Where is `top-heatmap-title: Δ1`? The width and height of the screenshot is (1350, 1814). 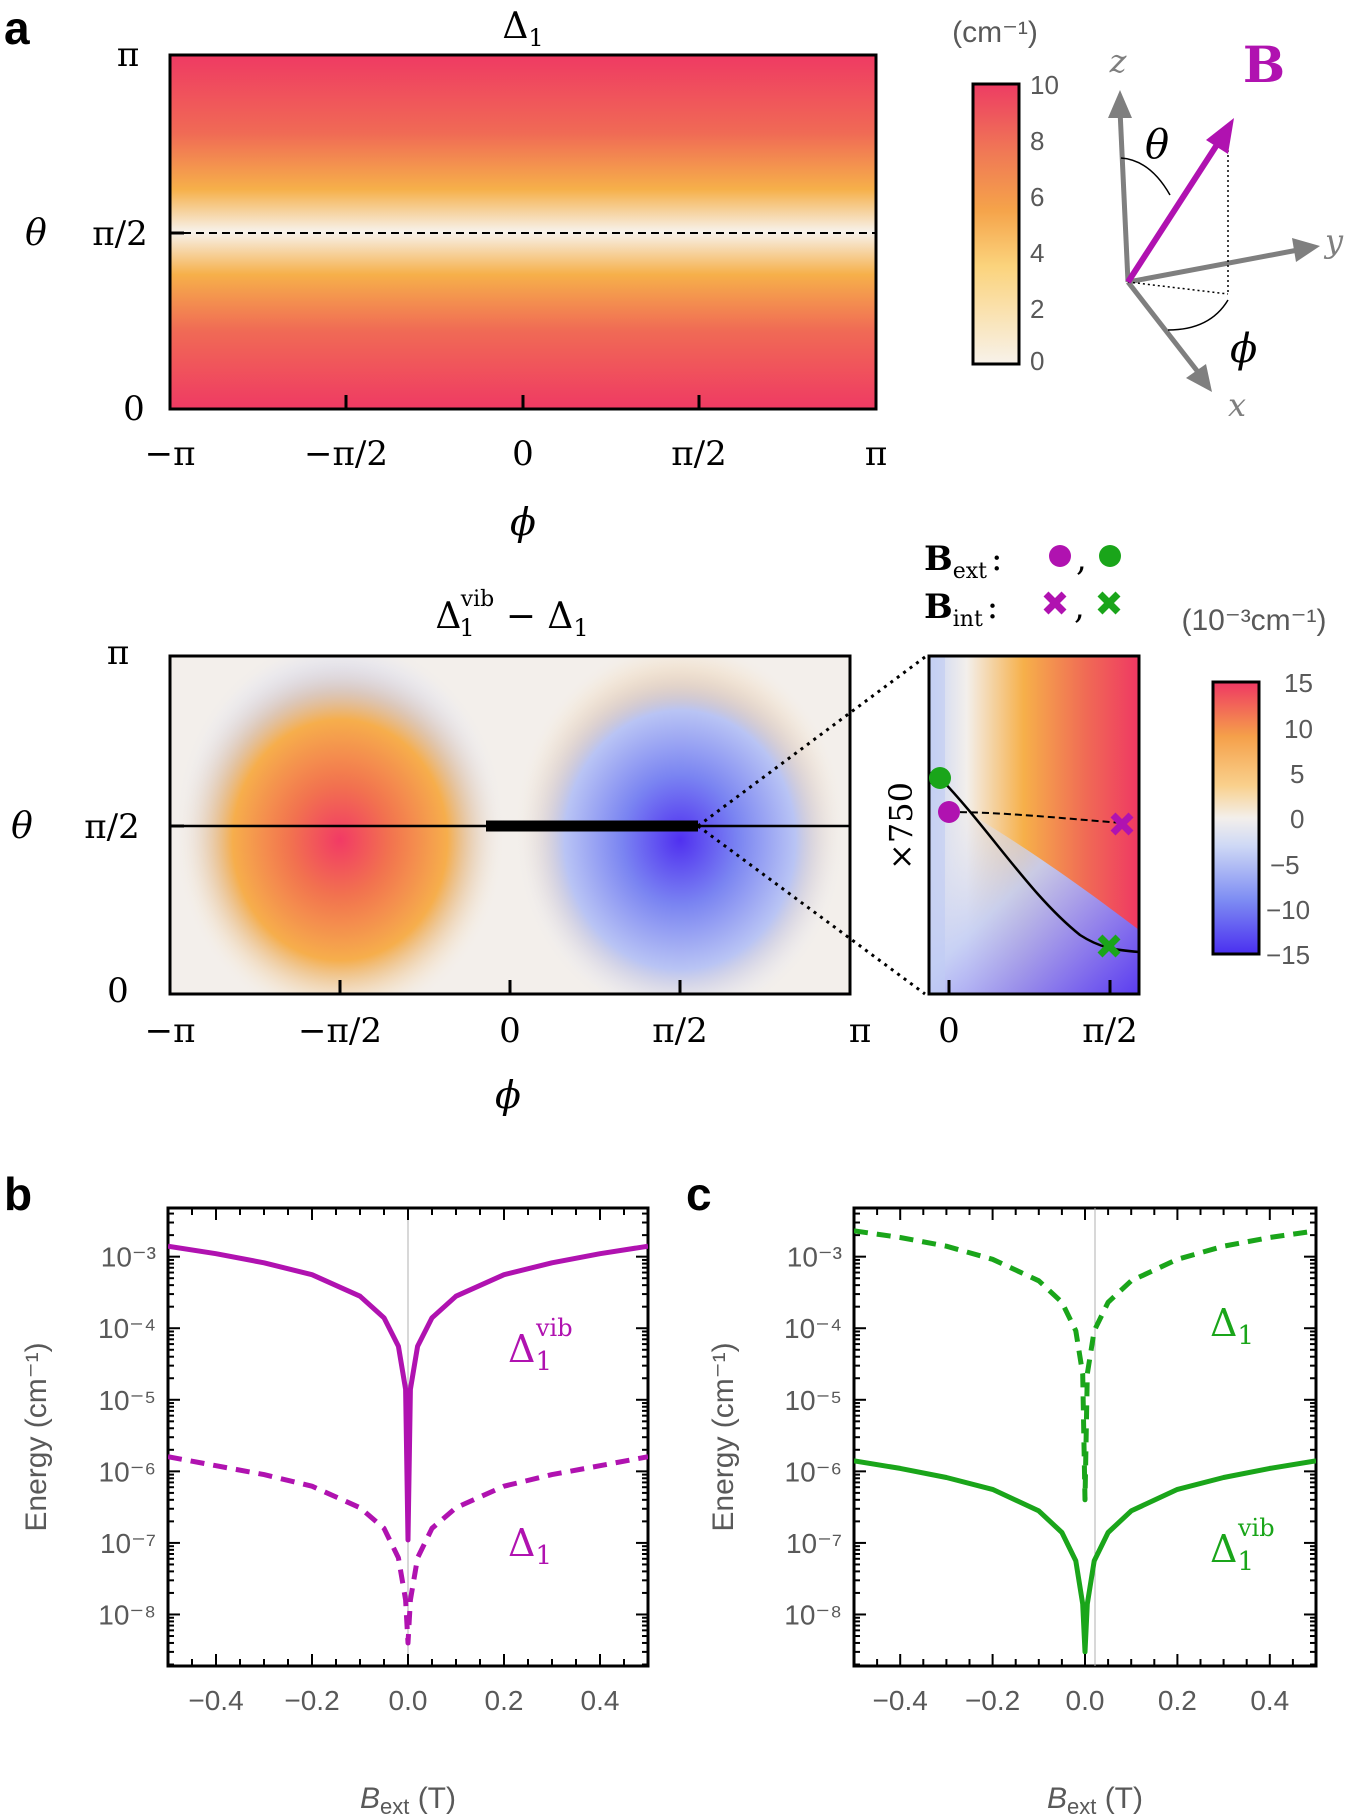
top-heatmap-title: Δ1 is located at coordinates (522, 29).